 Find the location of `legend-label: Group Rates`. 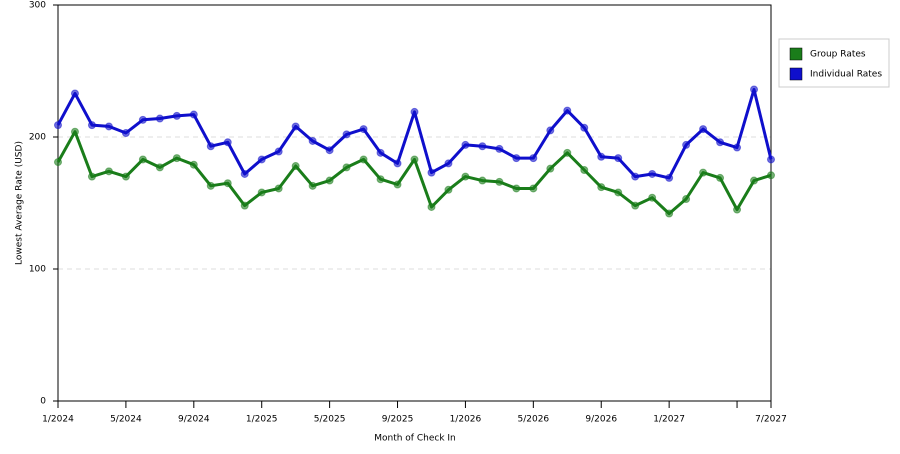

legend-label: Group Rates is located at coordinates (838, 55).